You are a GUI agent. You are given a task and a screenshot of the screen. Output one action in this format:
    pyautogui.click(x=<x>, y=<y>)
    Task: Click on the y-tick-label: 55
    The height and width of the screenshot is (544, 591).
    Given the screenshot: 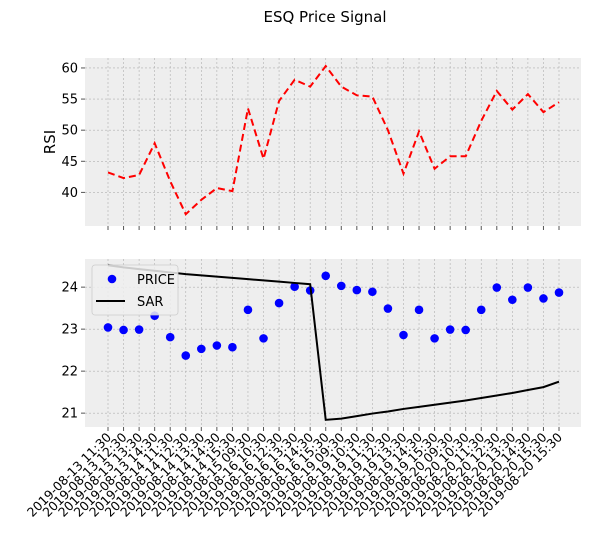 What is the action you would take?
    pyautogui.click(x=69, y=100)
    